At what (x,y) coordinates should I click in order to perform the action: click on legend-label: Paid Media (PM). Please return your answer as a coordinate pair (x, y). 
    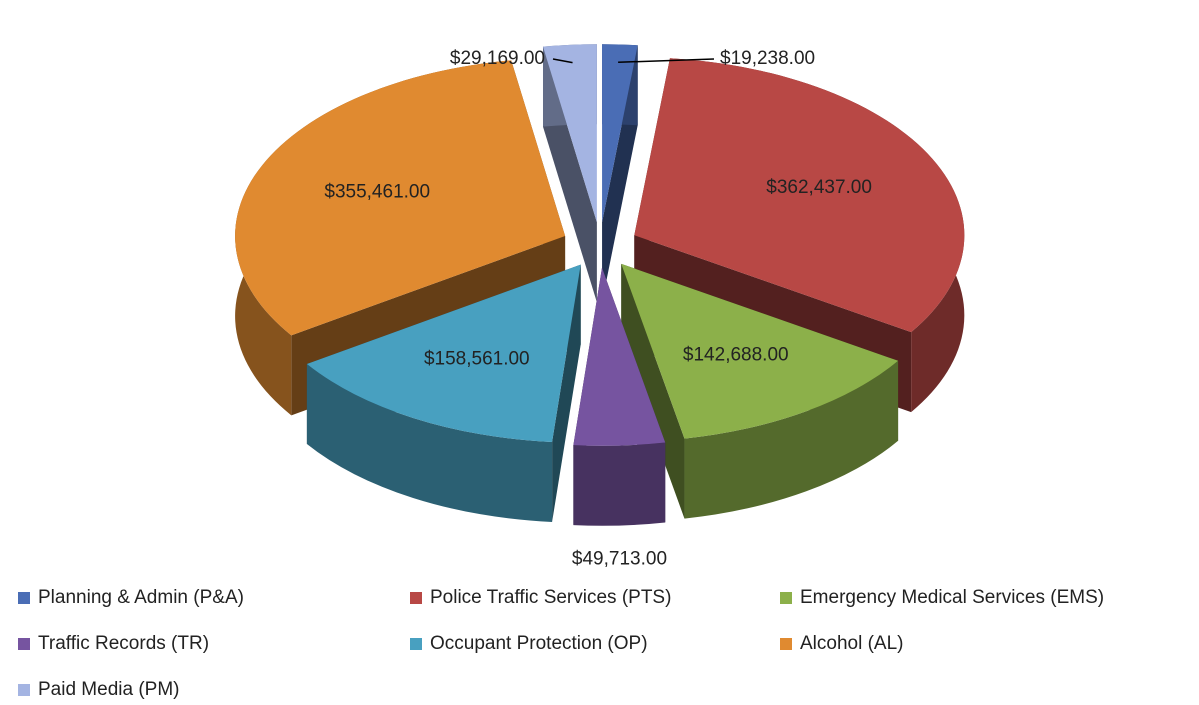
    Looking at the image, I should click on (109, 689).